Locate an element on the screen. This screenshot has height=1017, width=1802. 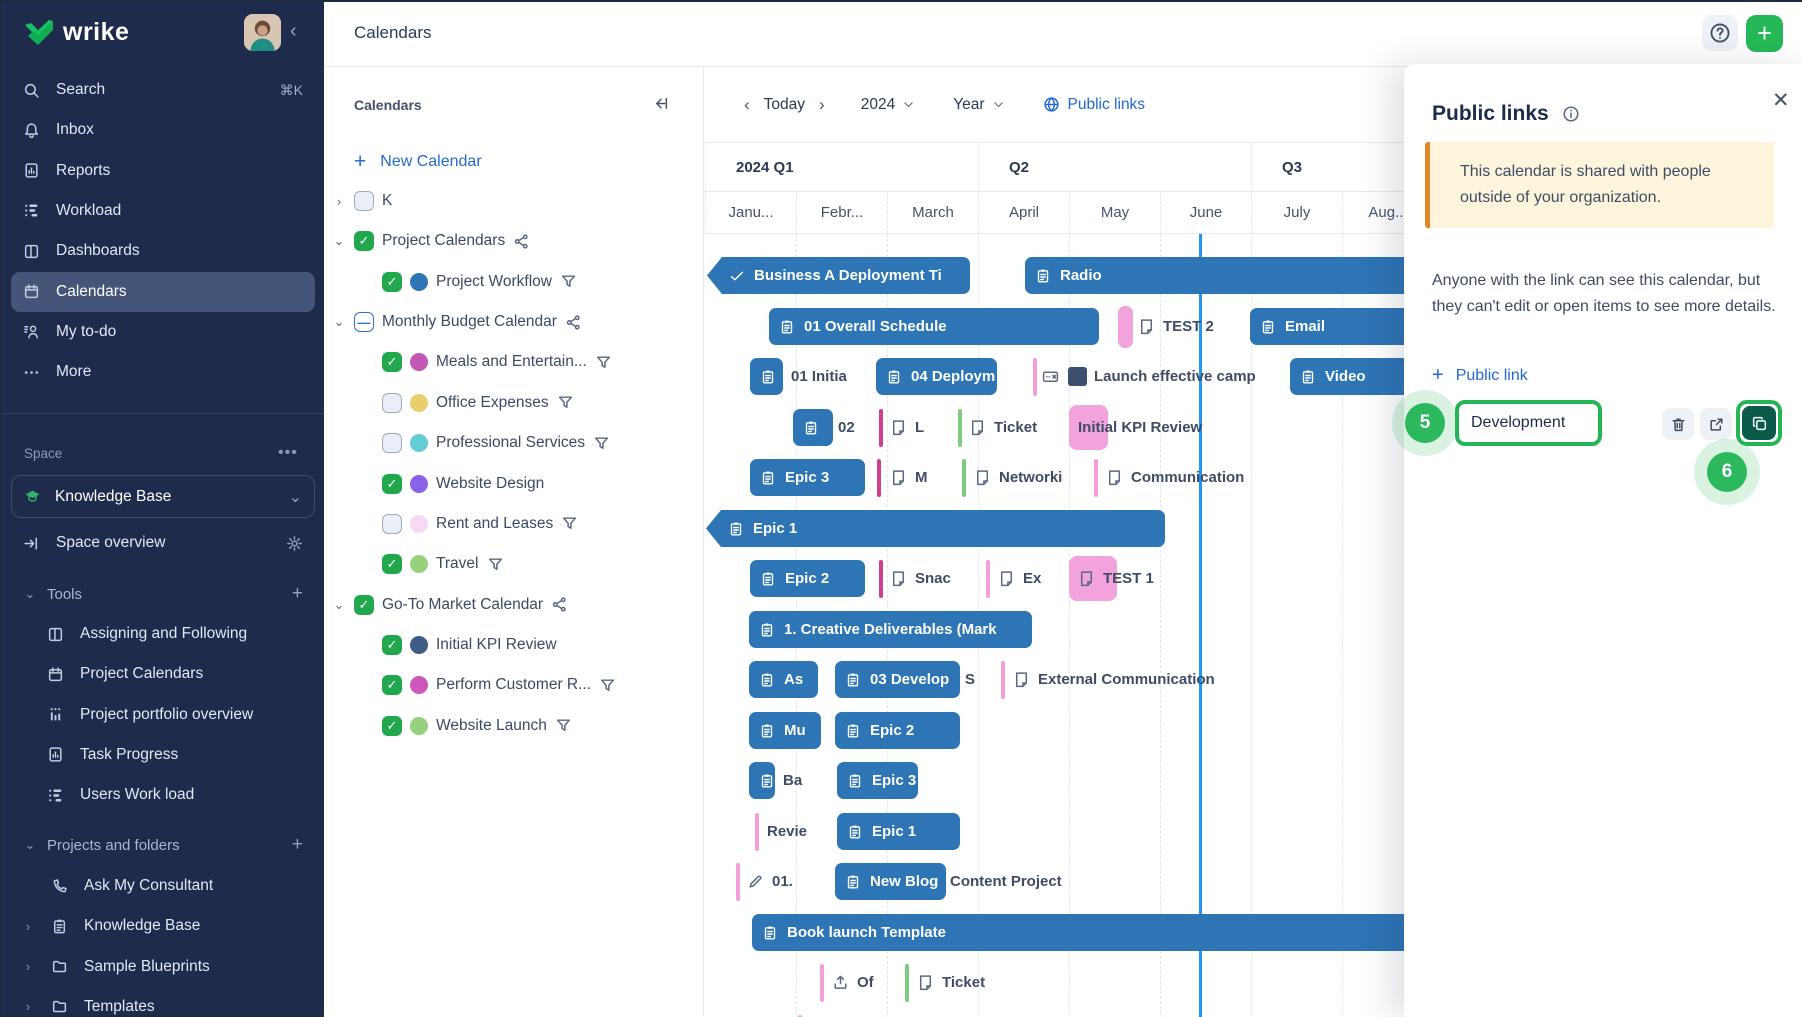
timeline-bar-03-develop: 03 Develop is located at coordinates (897, 679).